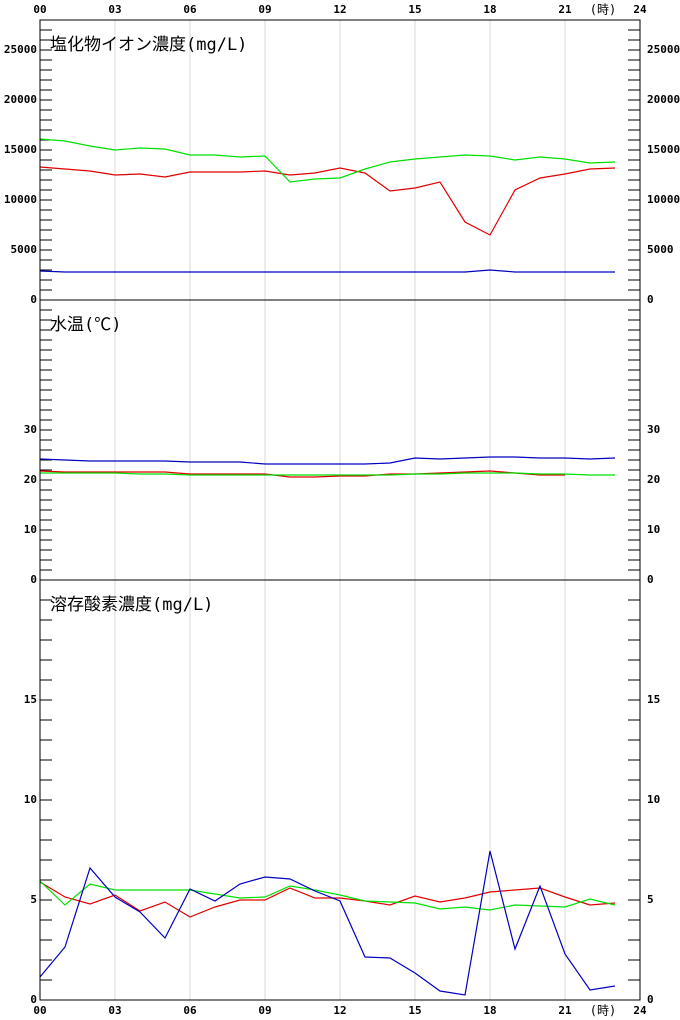  What do you see at coordinates (85, 325) in the screenshot?
I see `panel-title: 水温(℃)` at bounding box center [85, 325].